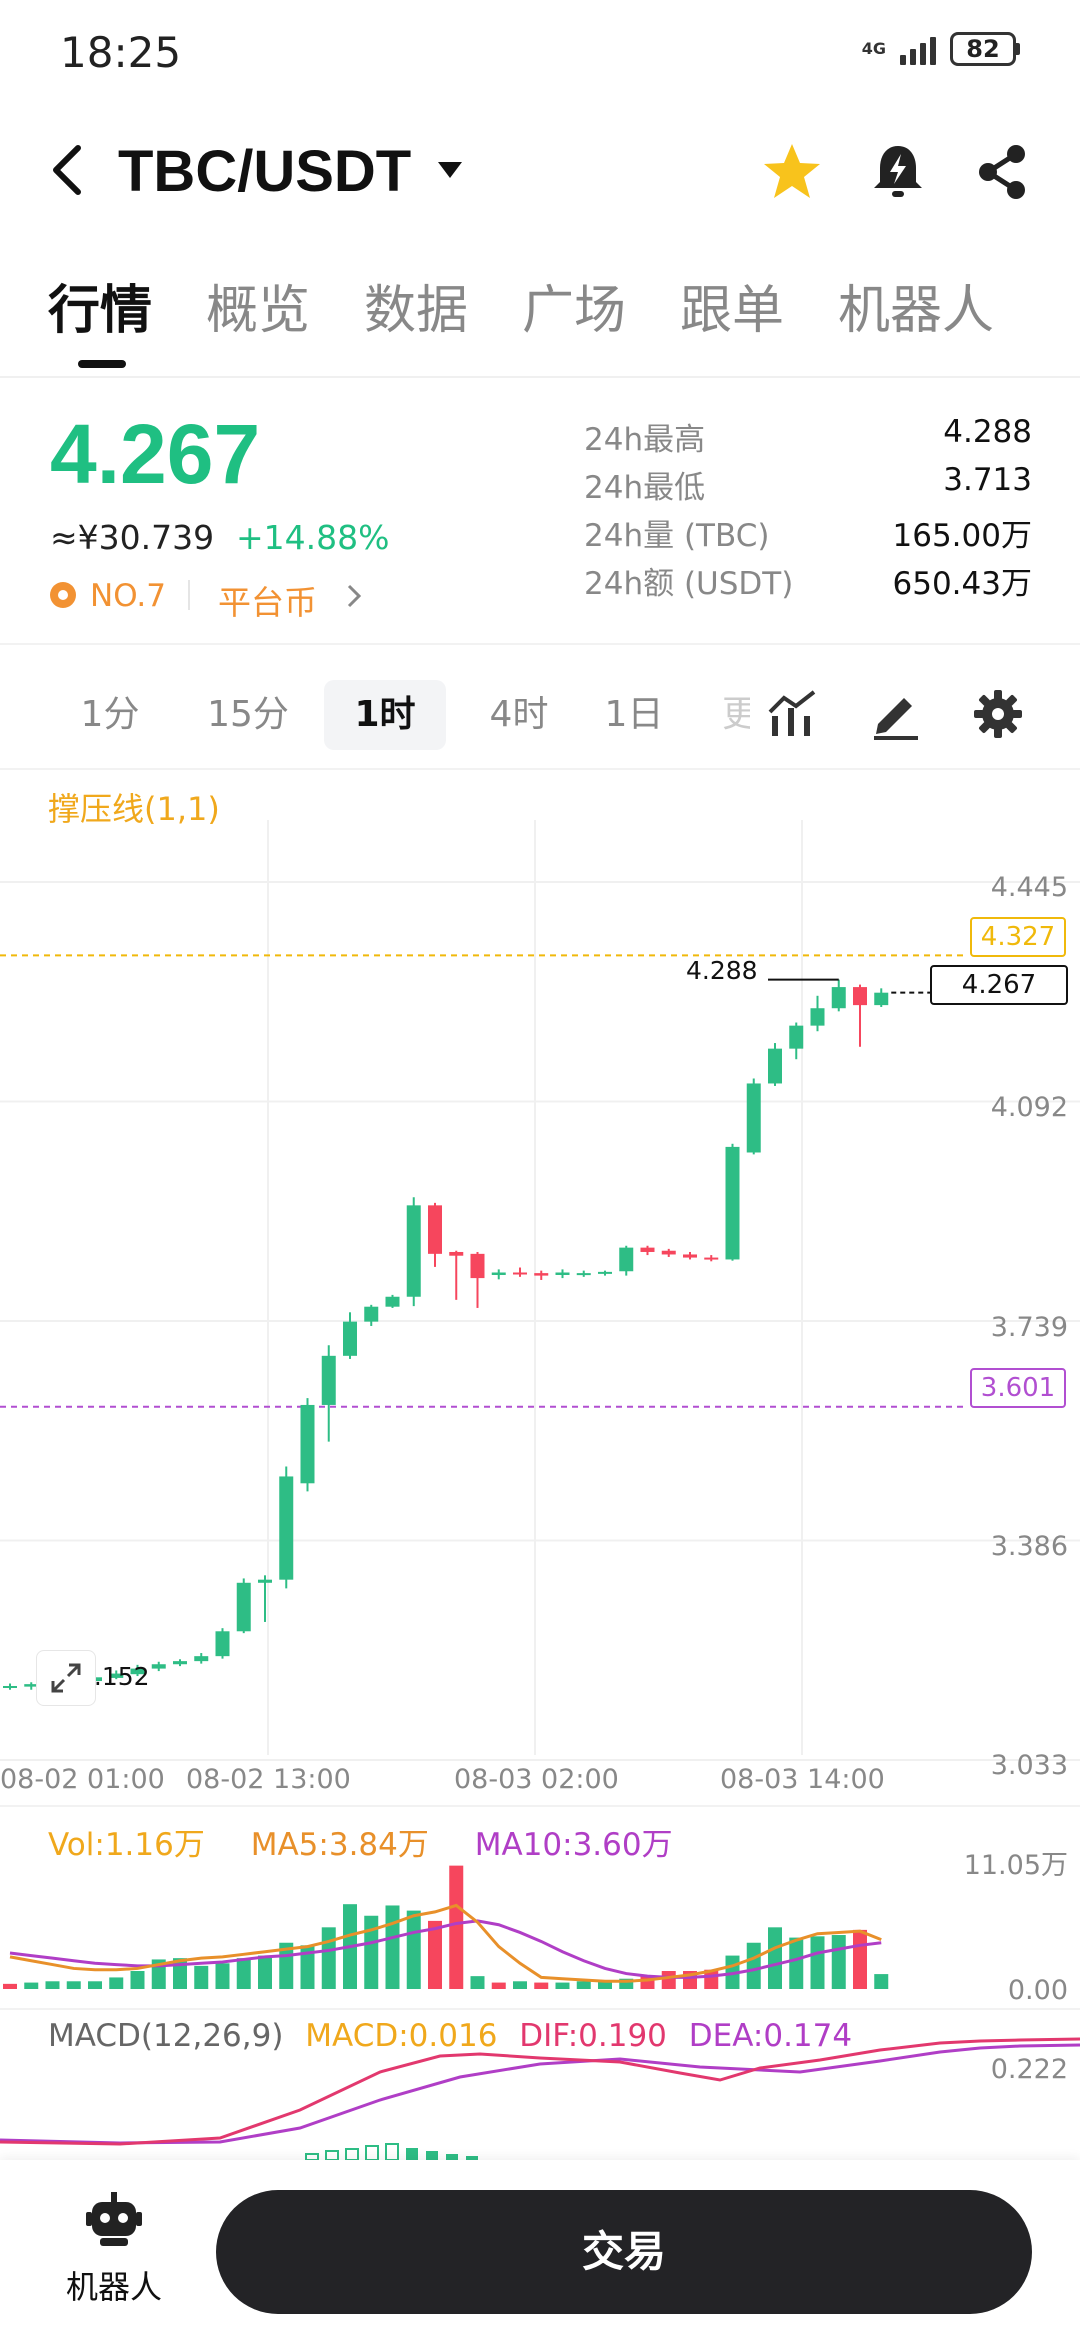 The image size is (1080, 2340). What do you see at coordinates (645, 440) in the screenshot?
I see `stat-label: 24h最高` at bounding box center [645, 440].